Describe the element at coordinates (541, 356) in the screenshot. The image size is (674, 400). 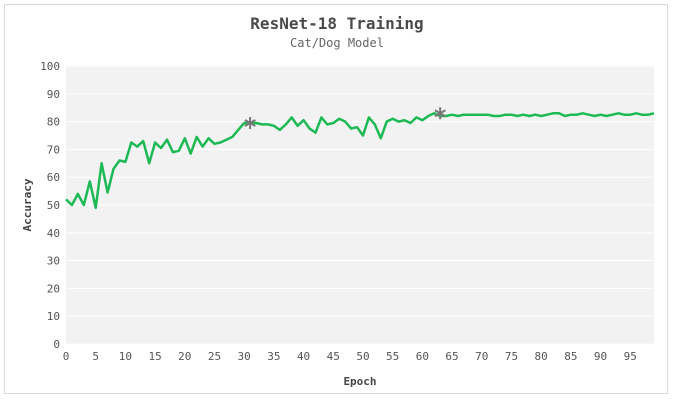
I see `x-tick-label: 80` at that location.